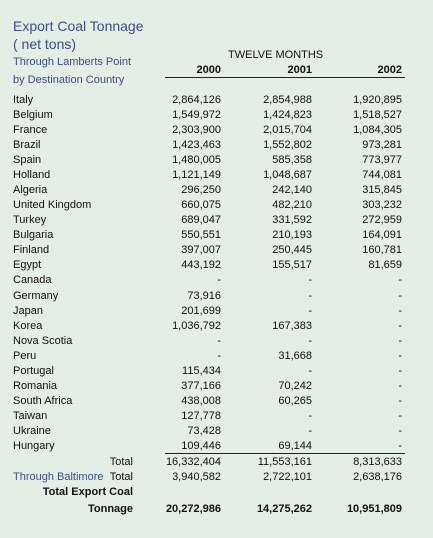 This screenshot has height=538, width=433. Describe the element at coordinates (295, 385) in the screenshot. I see `cell: 70,242` at that location.